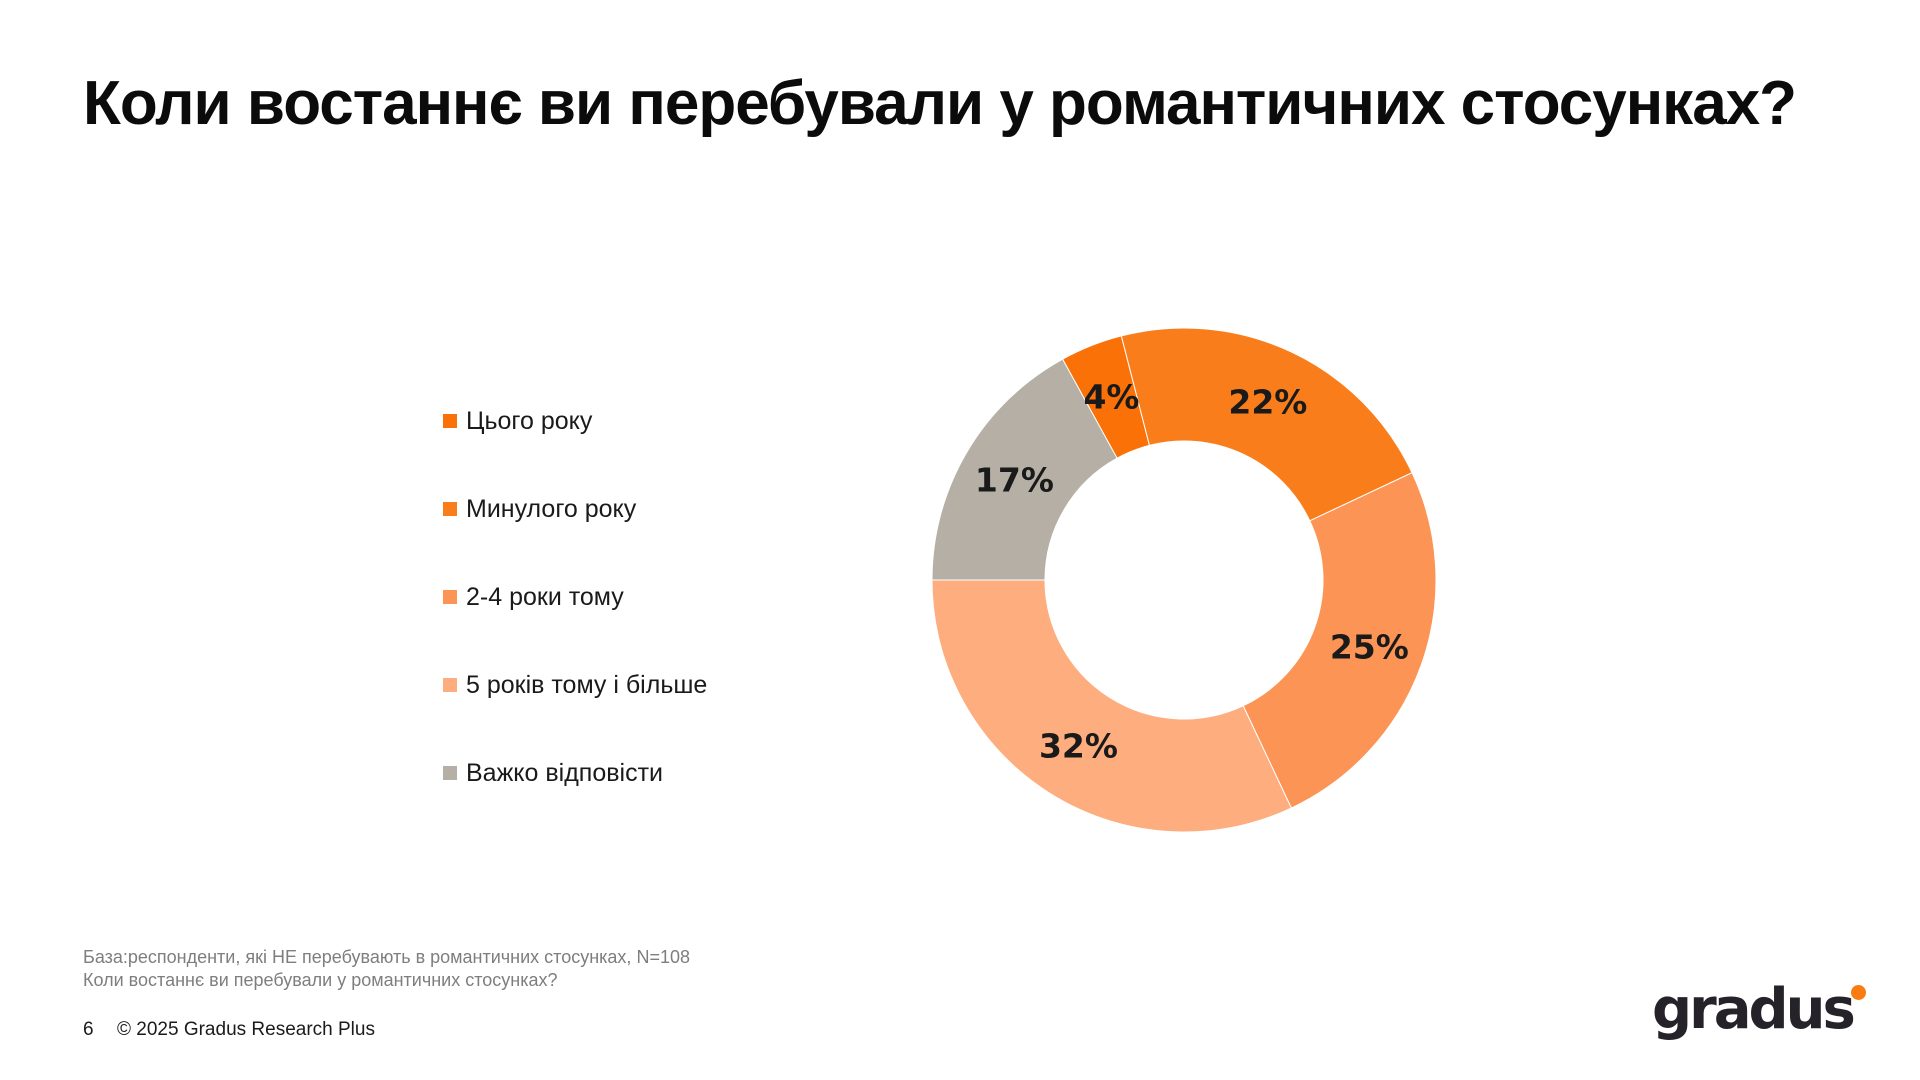 This screenshot has height=1080, width=1920. I want to click on donut-chart: 4% 22% 25% 32% 17%, so click(1184, 580).